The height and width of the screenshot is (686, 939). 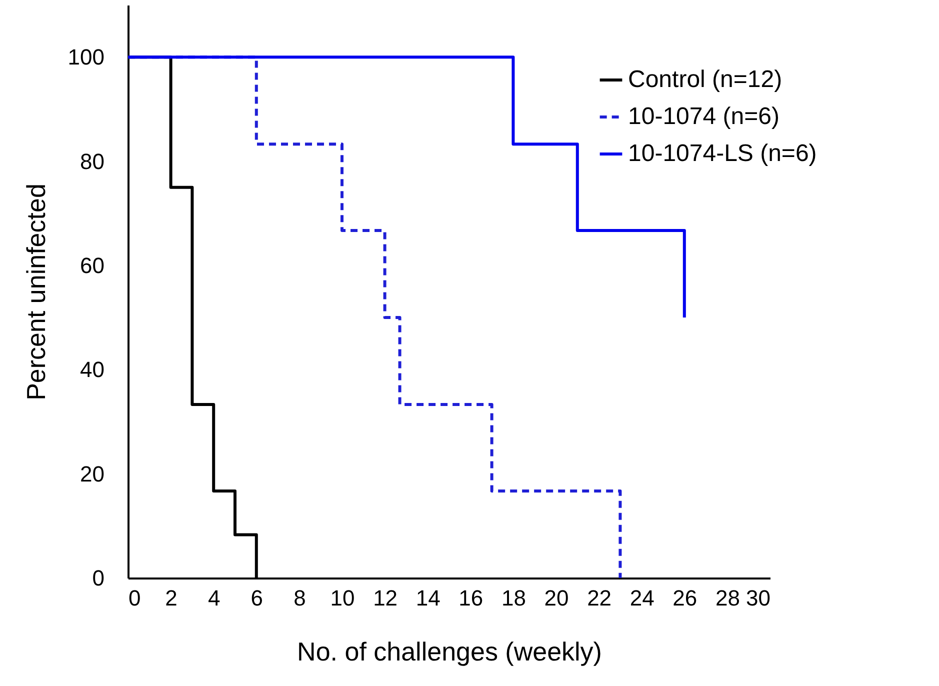 What do you see at coordinates (92, 265) in the screenshot?
I see `y-tick-label: 60` at bounding box center [92, 265].